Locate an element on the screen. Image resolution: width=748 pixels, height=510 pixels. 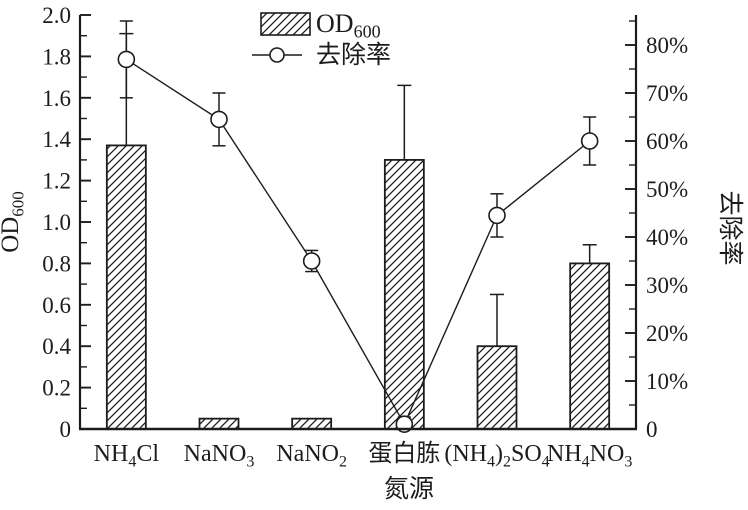
left-tick-label: 0 is located at coordinates (66, 429).